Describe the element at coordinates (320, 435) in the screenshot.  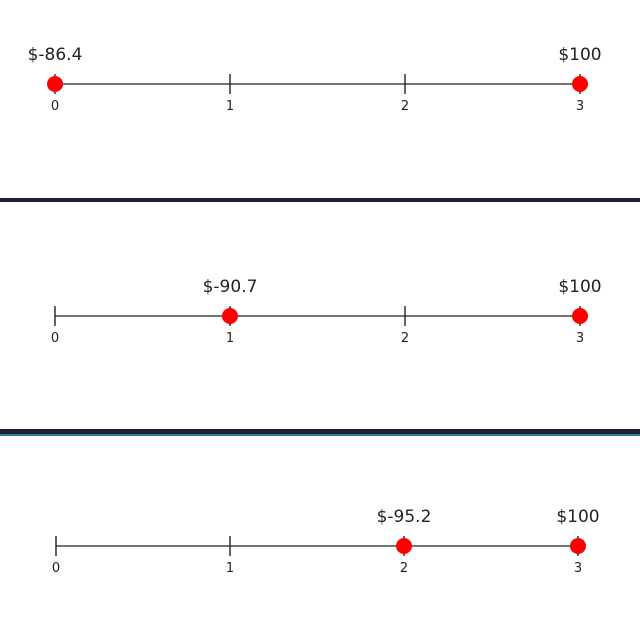
I see `panel-divider-2-accent` at that location.